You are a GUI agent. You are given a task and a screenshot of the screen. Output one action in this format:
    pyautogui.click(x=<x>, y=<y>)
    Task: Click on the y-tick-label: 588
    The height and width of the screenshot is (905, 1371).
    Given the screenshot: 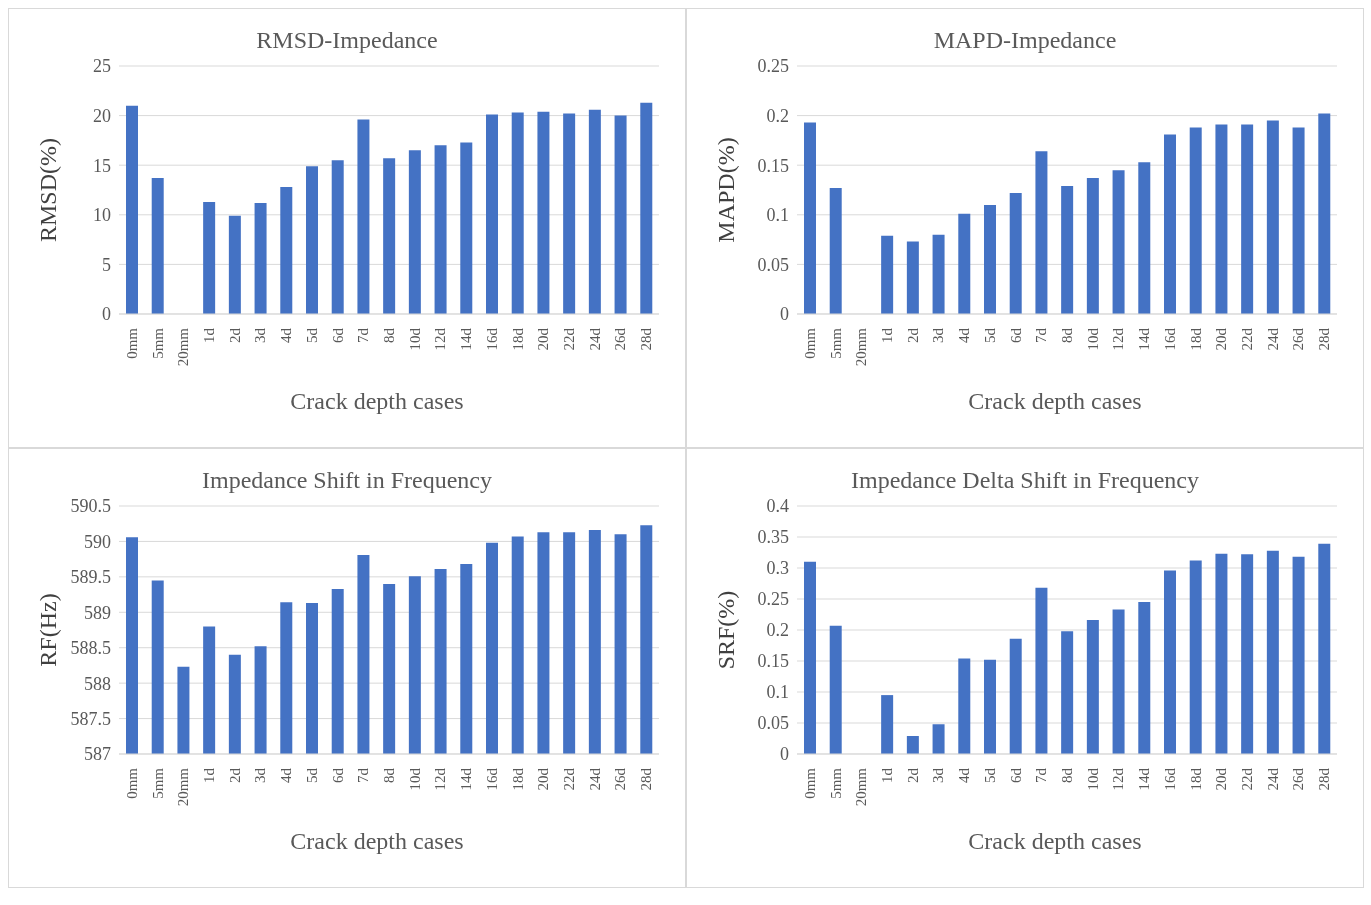 What is the action you would take?
    pyautogui.click(x=97, y=683)
    